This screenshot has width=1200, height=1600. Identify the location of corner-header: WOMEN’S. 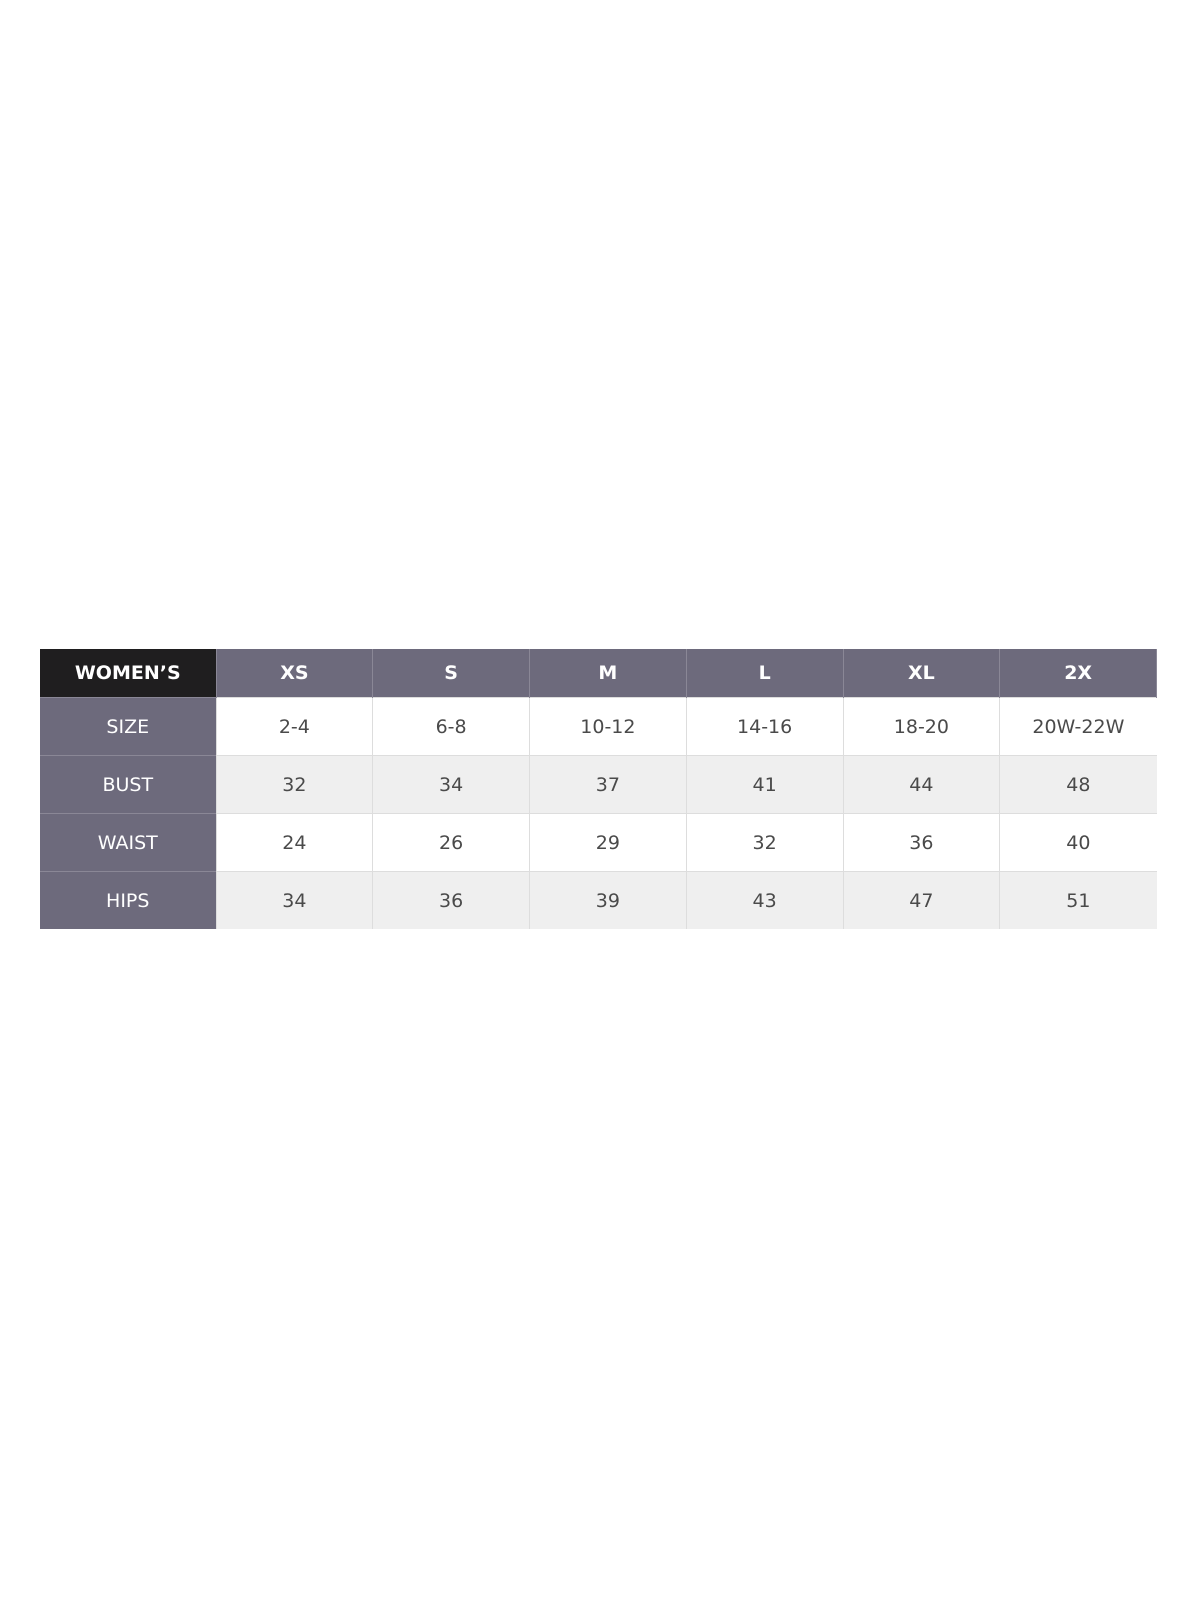
(128, 673).